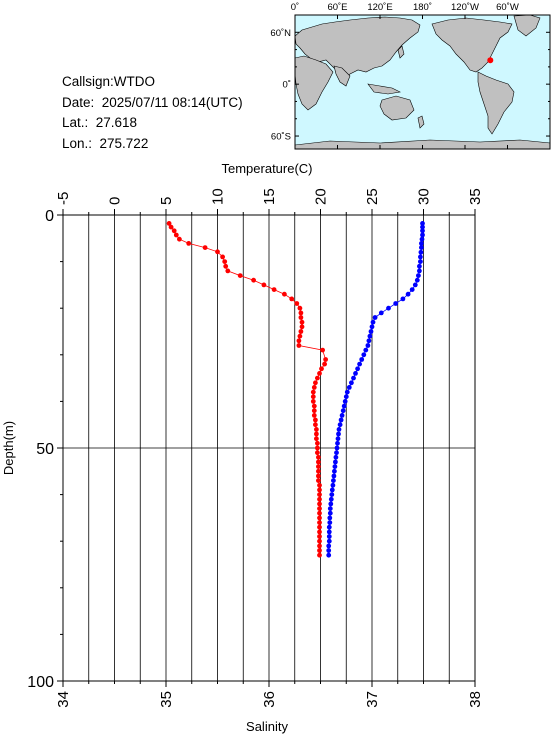 This screenshot has height=736, width=553. Describe the element at coordinates (295, 7) in the screenshot. I see `map-lon-tick-label: 0˚` at that location.